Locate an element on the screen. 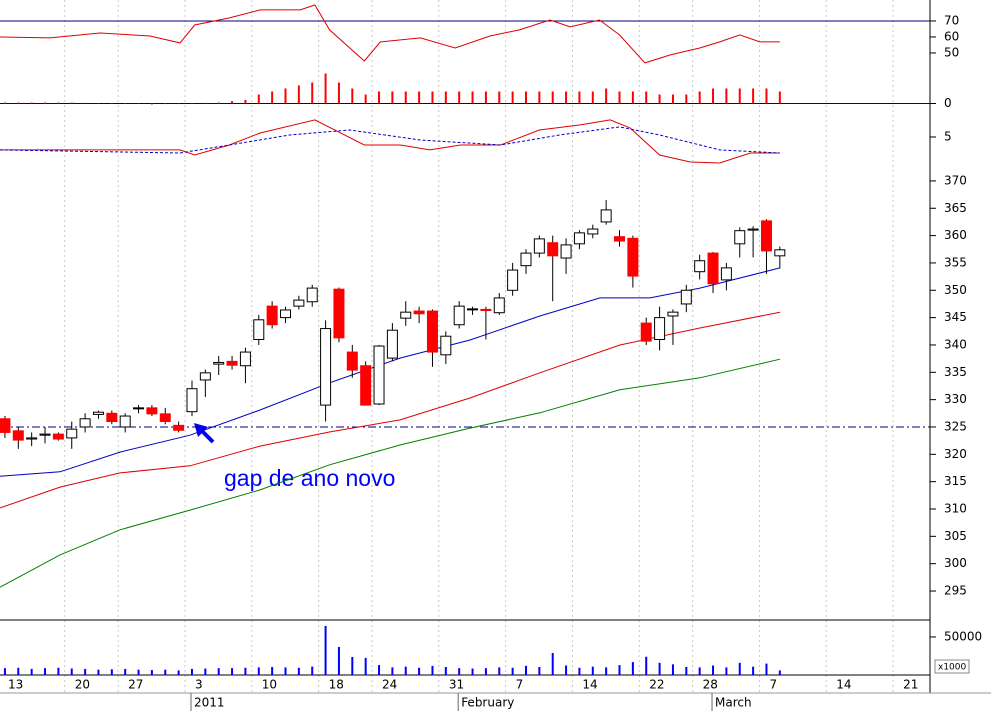 This screenshot has width=991, height=711. x-tick-label: 14 is located at coordinates (589, 685).